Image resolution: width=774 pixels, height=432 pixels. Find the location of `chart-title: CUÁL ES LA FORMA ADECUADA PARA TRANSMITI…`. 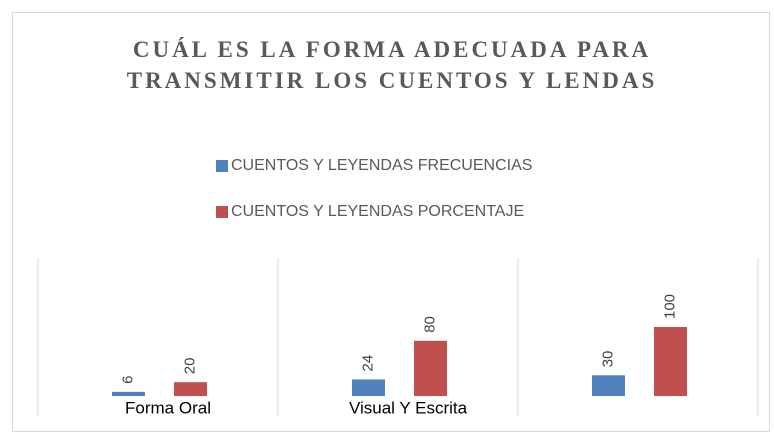

chart-title: CUÁL ES LA FORMA ADECUADA PARA TRANSMITI… is located at coordinates (392, 65).